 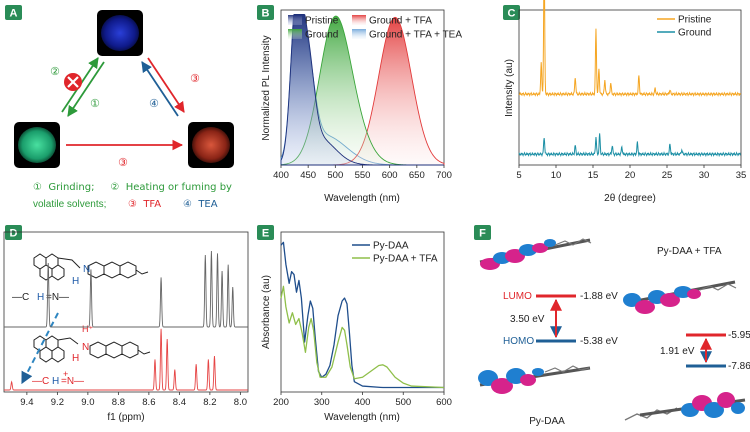 What do you see at coordinates (741, 175) in the screenshot?
I see `panel-c-tick-label: 35` at bounding box center [741, 175].